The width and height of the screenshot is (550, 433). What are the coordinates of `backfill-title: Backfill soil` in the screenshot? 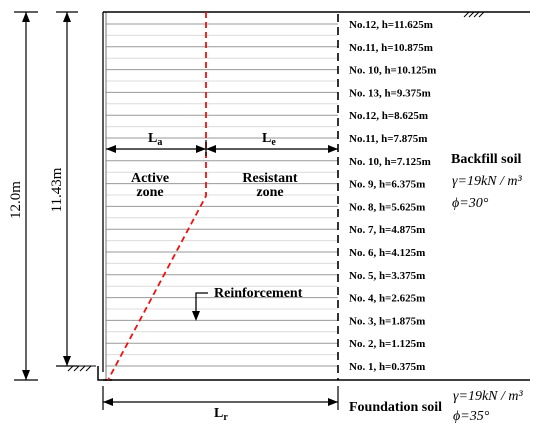 It's located at (486, 159).